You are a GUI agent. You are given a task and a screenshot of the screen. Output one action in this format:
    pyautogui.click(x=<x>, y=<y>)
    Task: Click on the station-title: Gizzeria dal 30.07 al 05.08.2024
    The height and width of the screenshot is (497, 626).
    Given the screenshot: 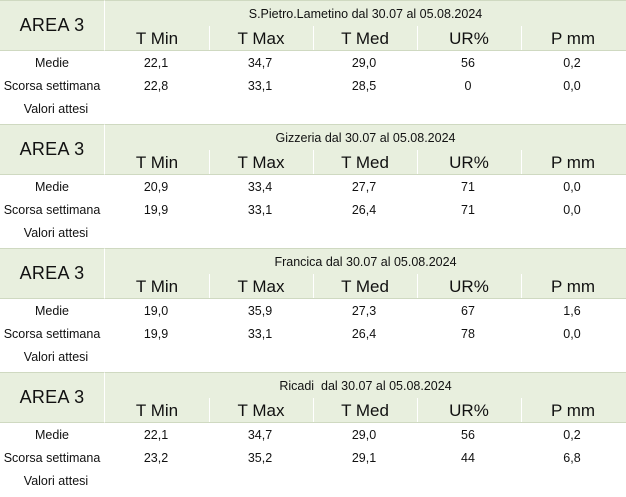 What is the action you would take?
    pyautogui.click(x=365, y=137)
    